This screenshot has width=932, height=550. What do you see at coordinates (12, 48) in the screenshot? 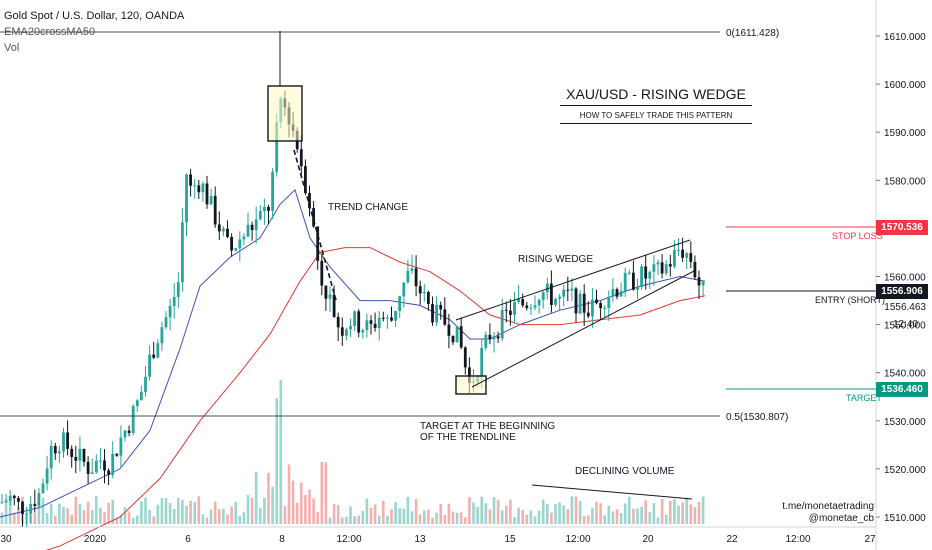
I see `legend-volume: Vol` at bounding box center [12, 48].